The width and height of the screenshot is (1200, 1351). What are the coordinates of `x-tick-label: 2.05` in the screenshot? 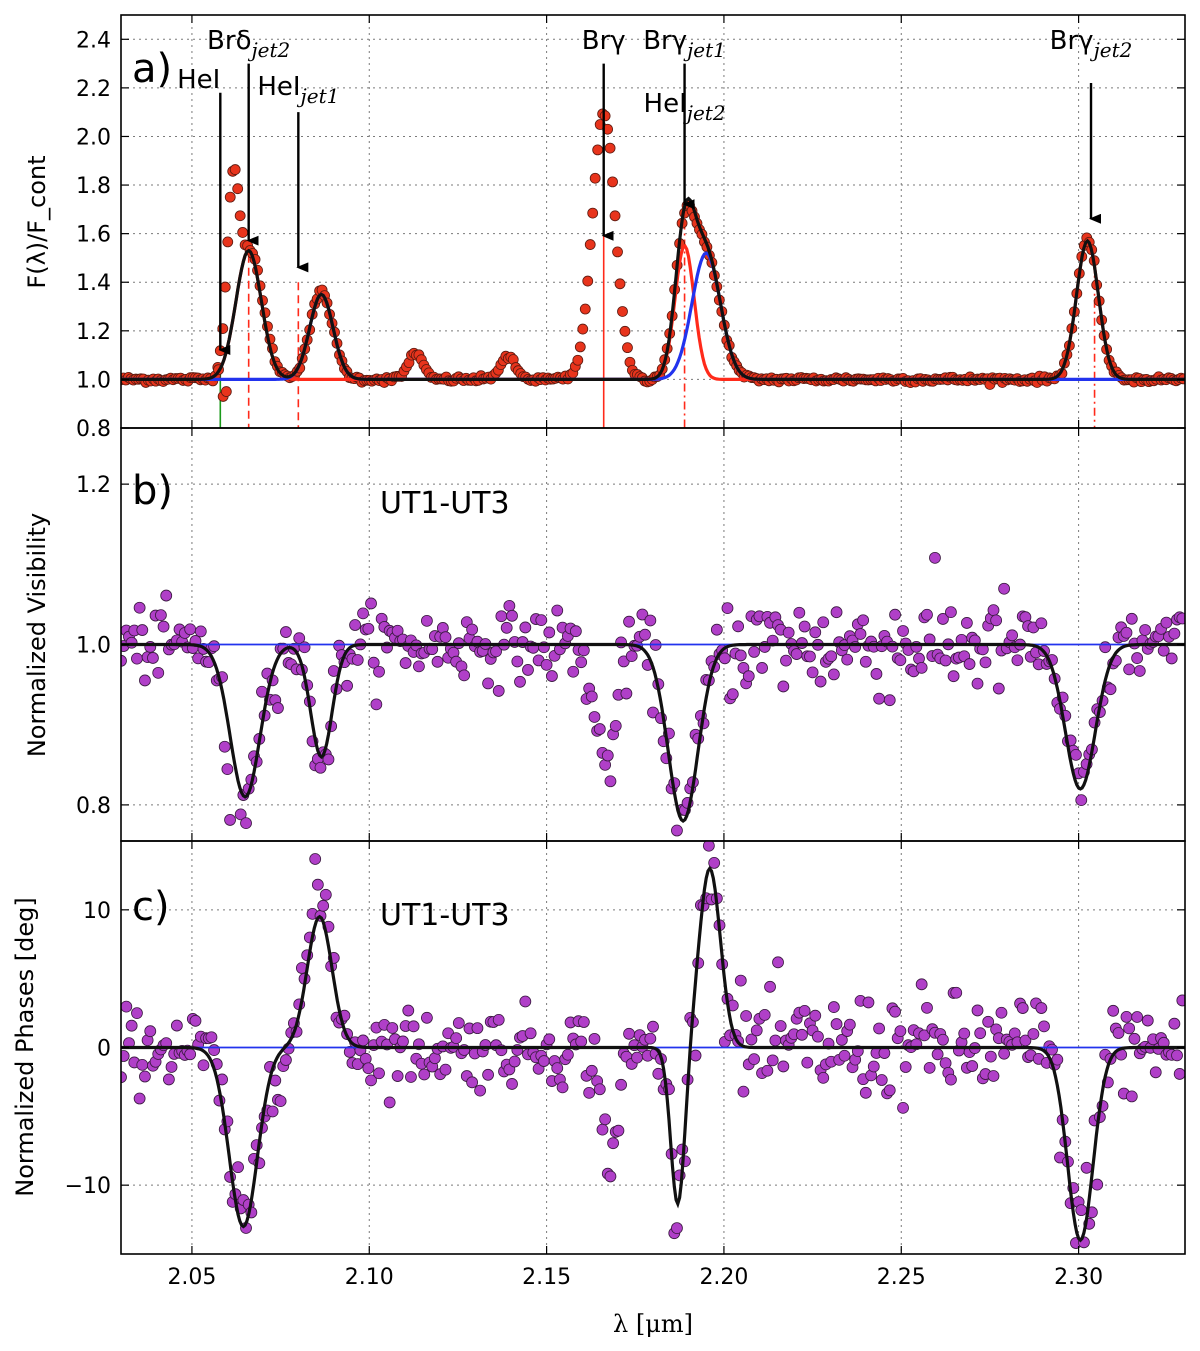 It's located at (191, 1277).